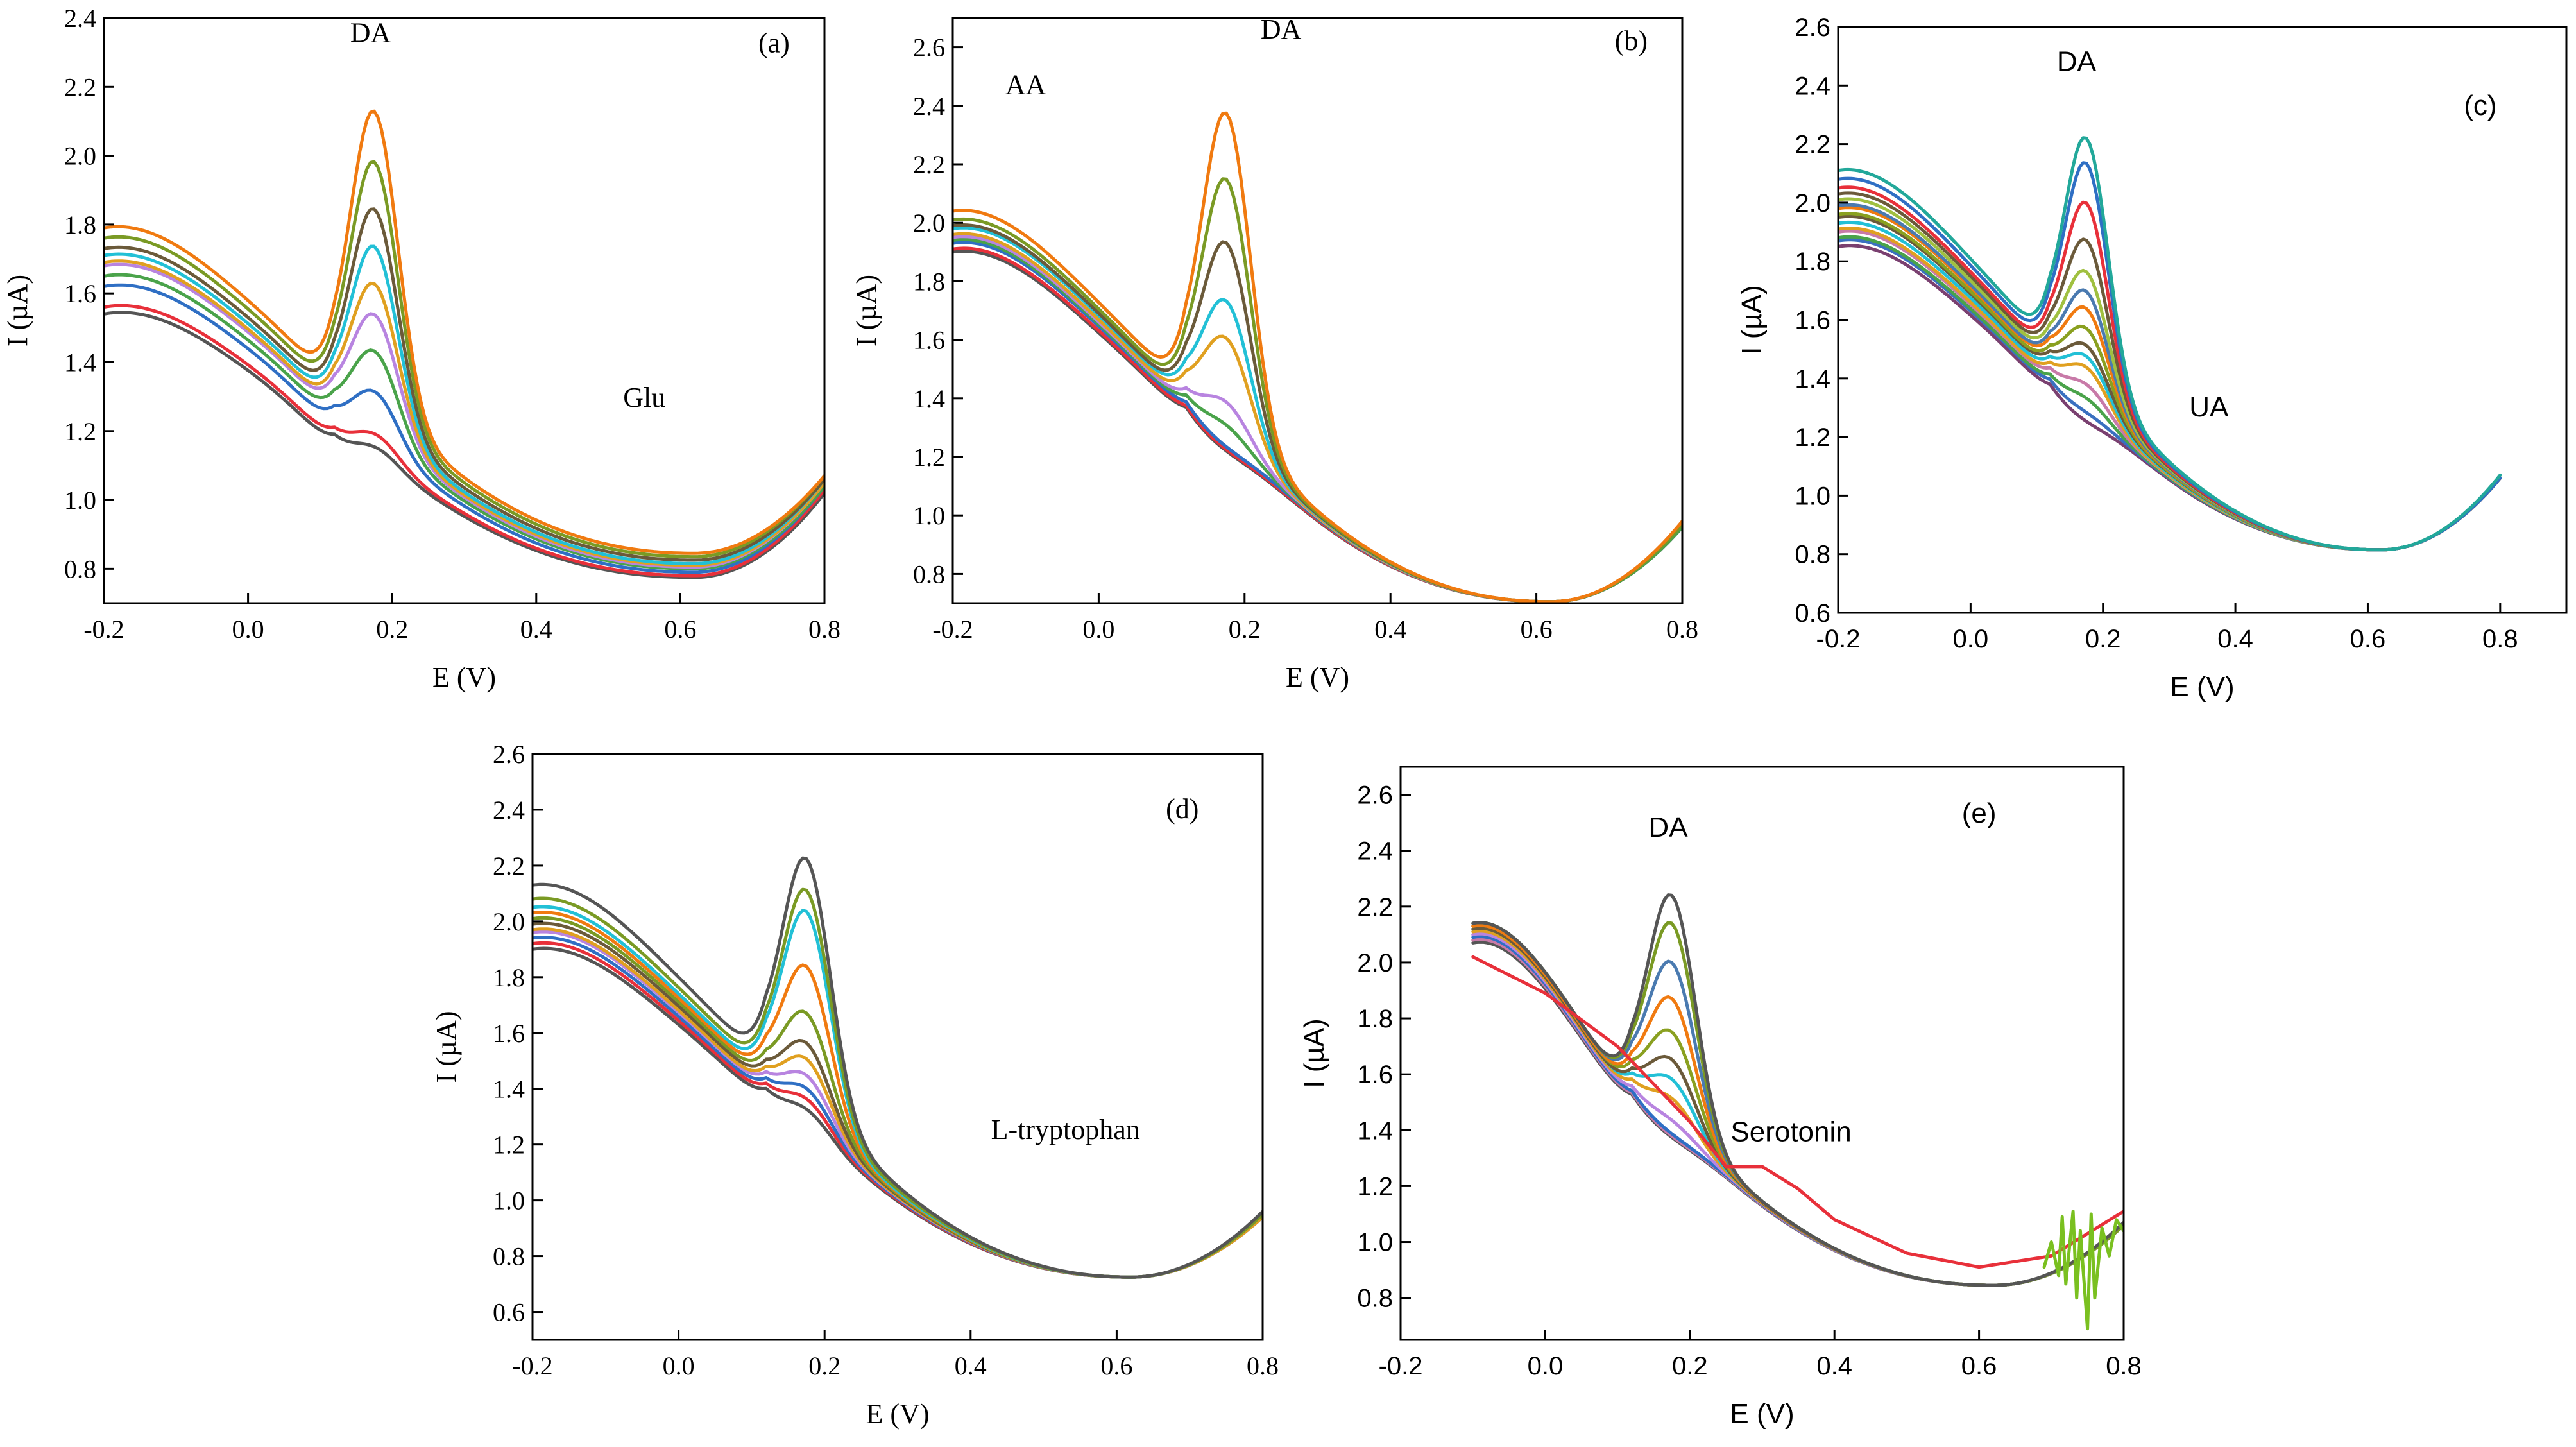 This screenshot has width=2576, height=1447. I want to click on annotation: Serotonin, so click(1790, 1132).